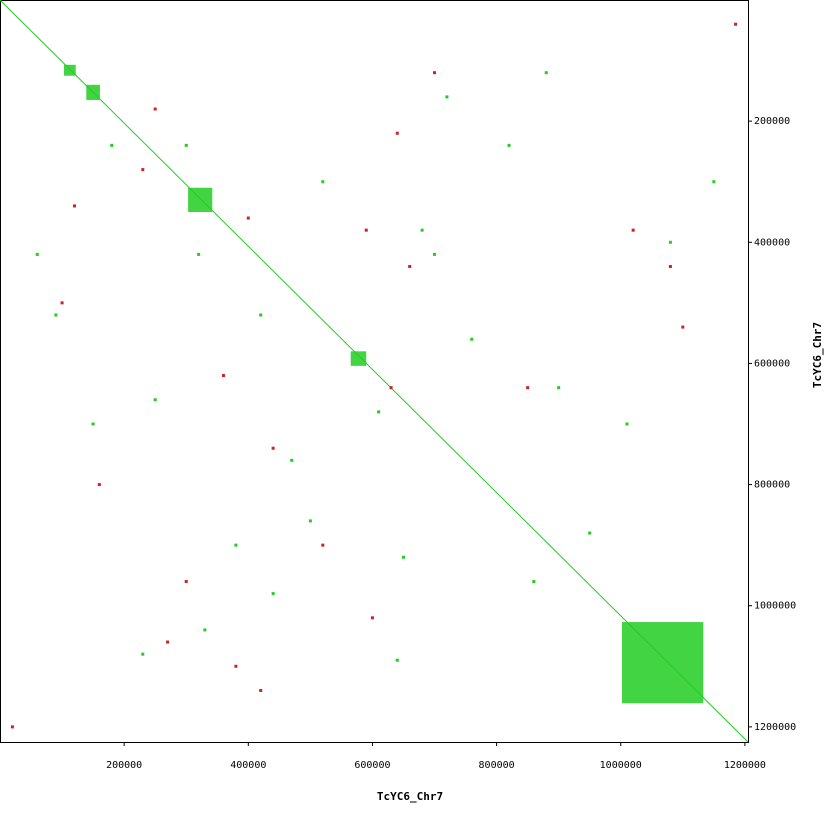 The image size is (830, 830). I want to click on x-tick-label: 600000, so click(372, 765).